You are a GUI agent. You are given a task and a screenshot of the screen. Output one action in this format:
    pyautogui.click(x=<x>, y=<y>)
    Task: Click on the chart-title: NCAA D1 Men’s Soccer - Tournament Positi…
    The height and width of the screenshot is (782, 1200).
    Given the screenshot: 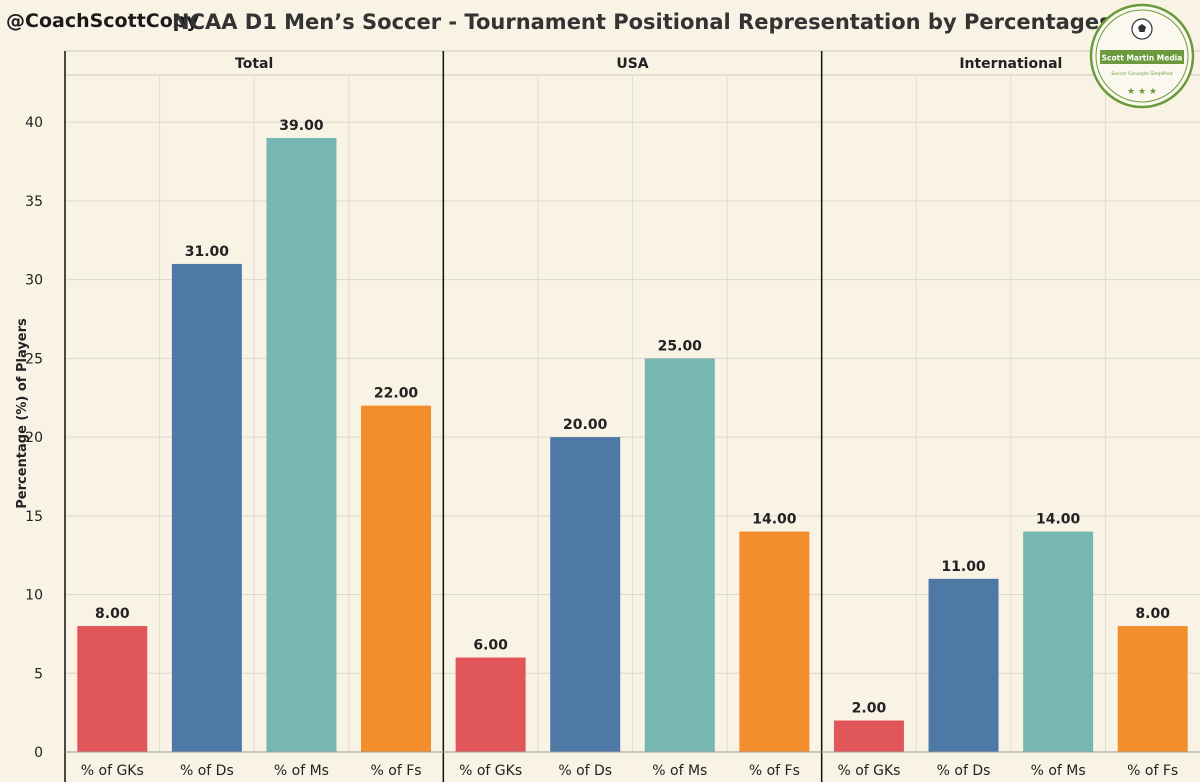 What is the action you would take?
    pyautogui.click(x=642, y=22)
    